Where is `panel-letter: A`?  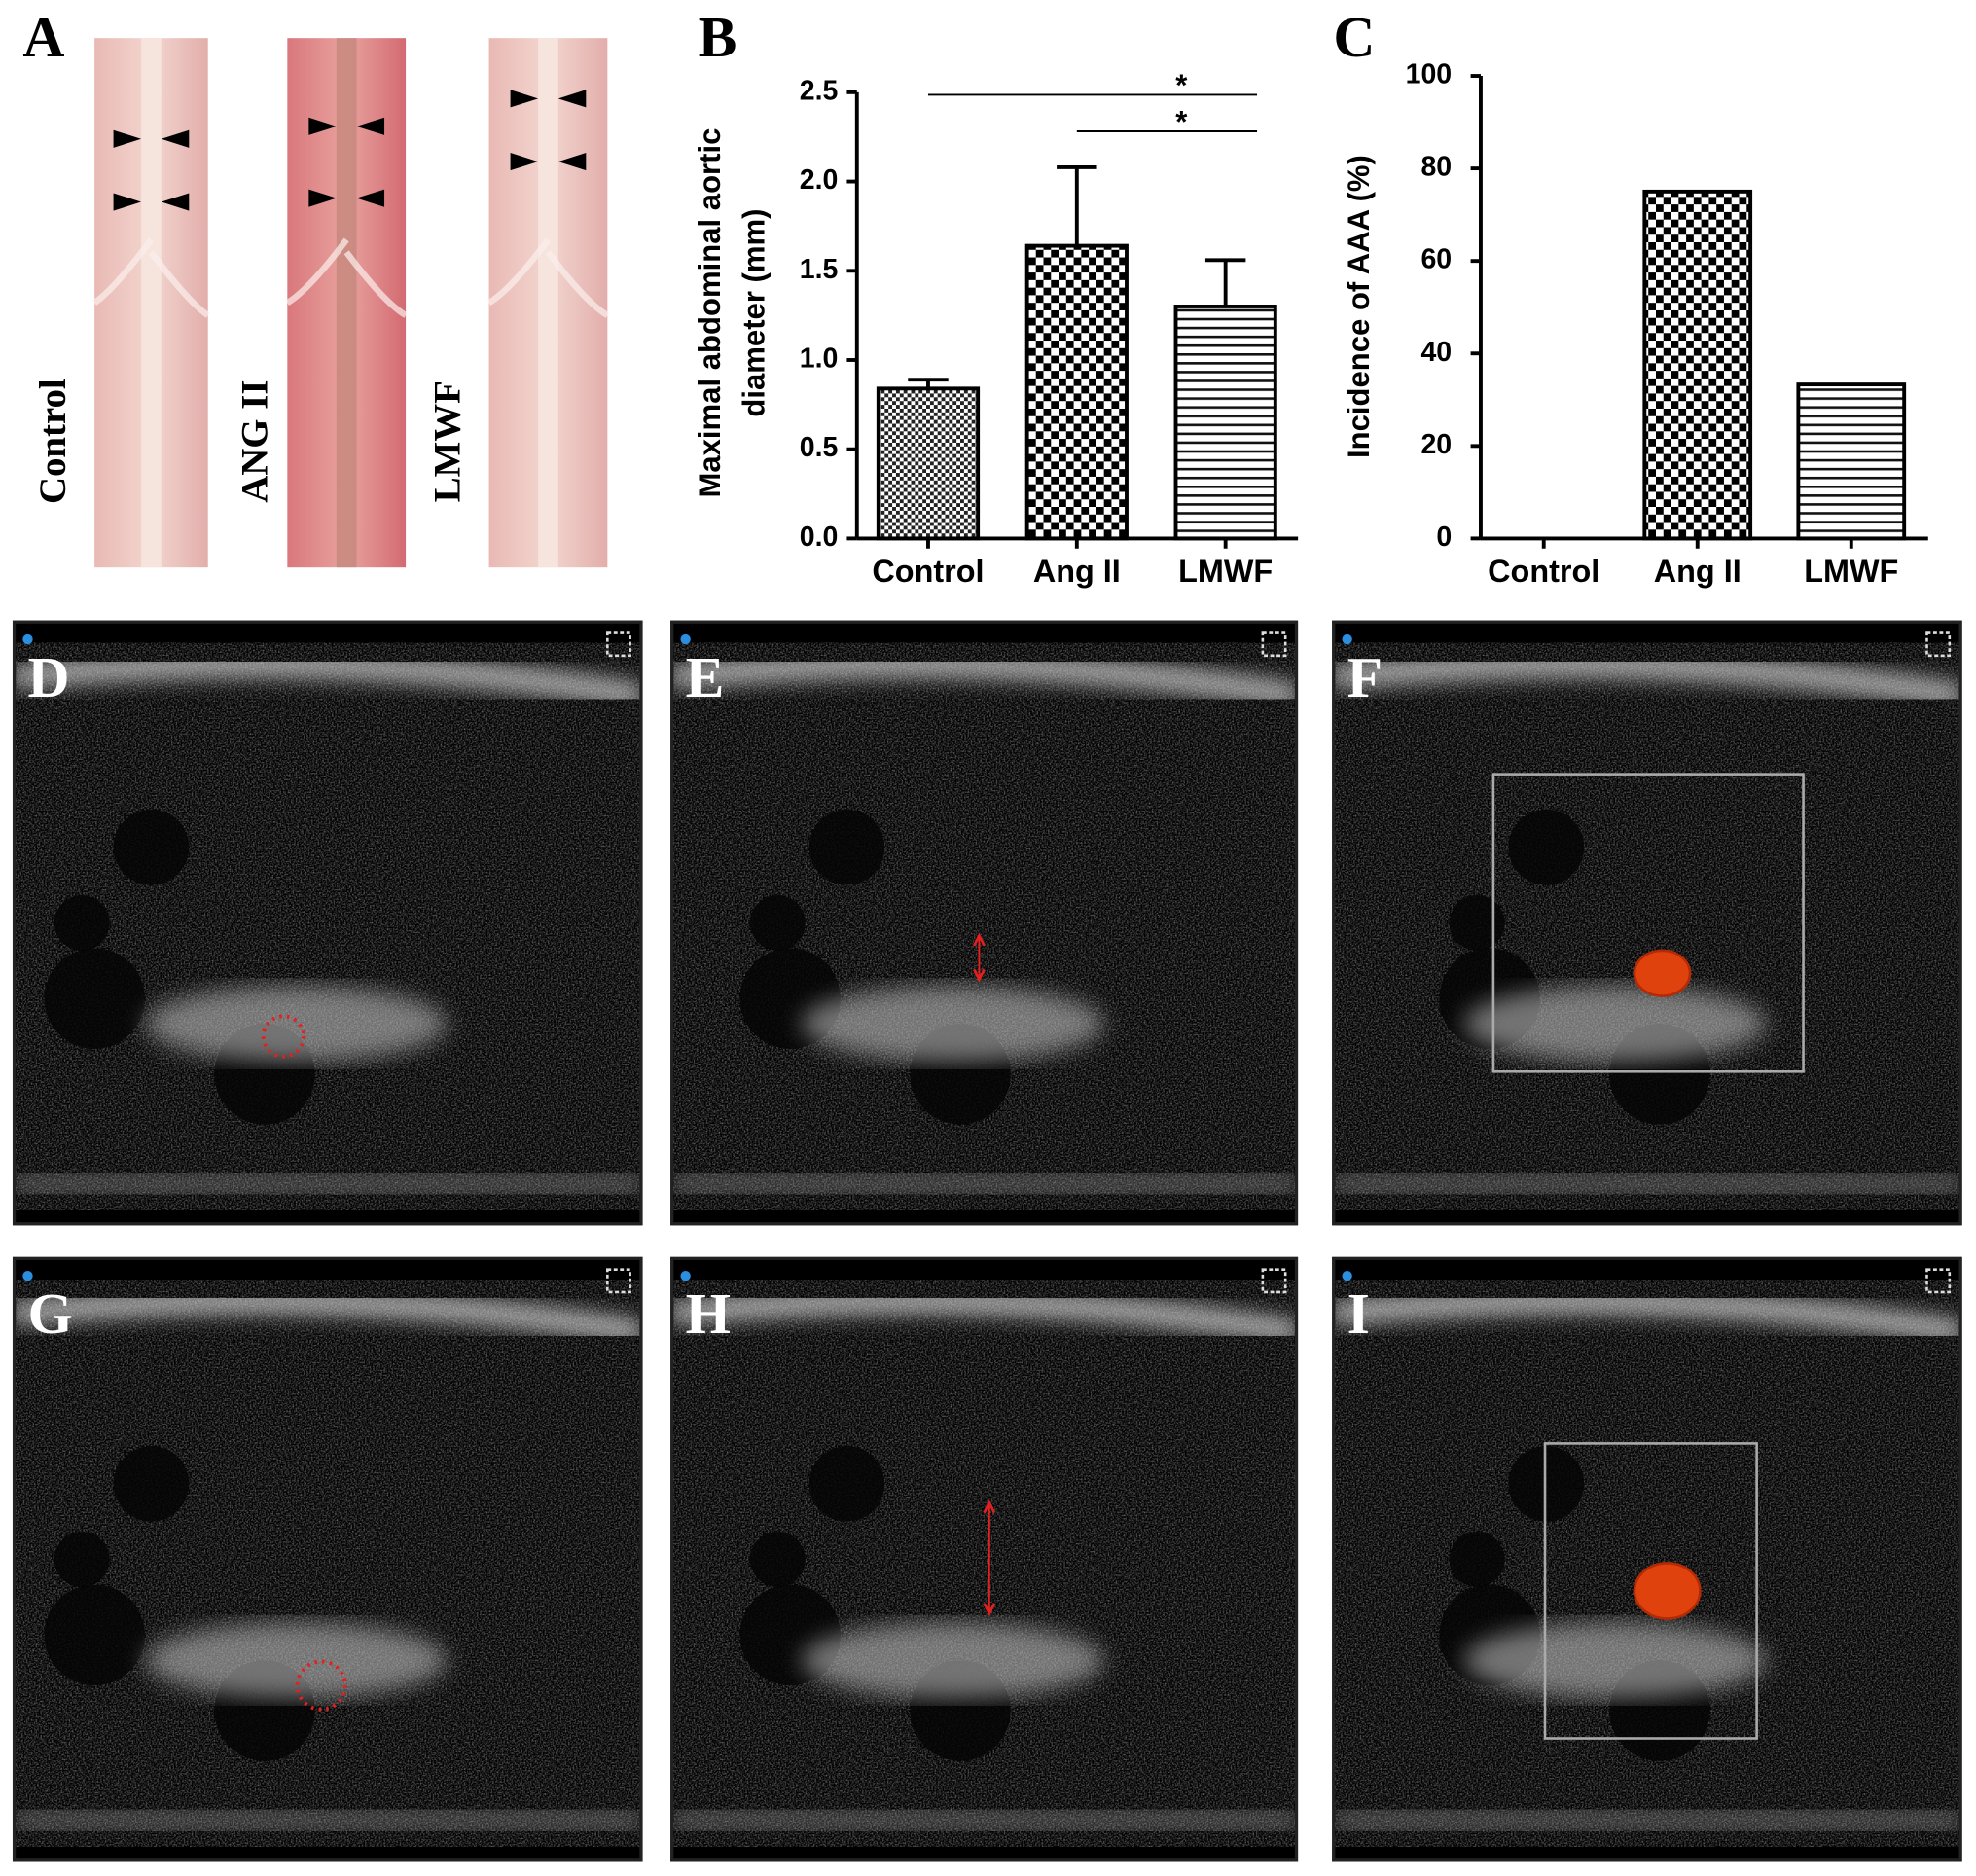
panel-letter: A is located at coordinates (43, 37).